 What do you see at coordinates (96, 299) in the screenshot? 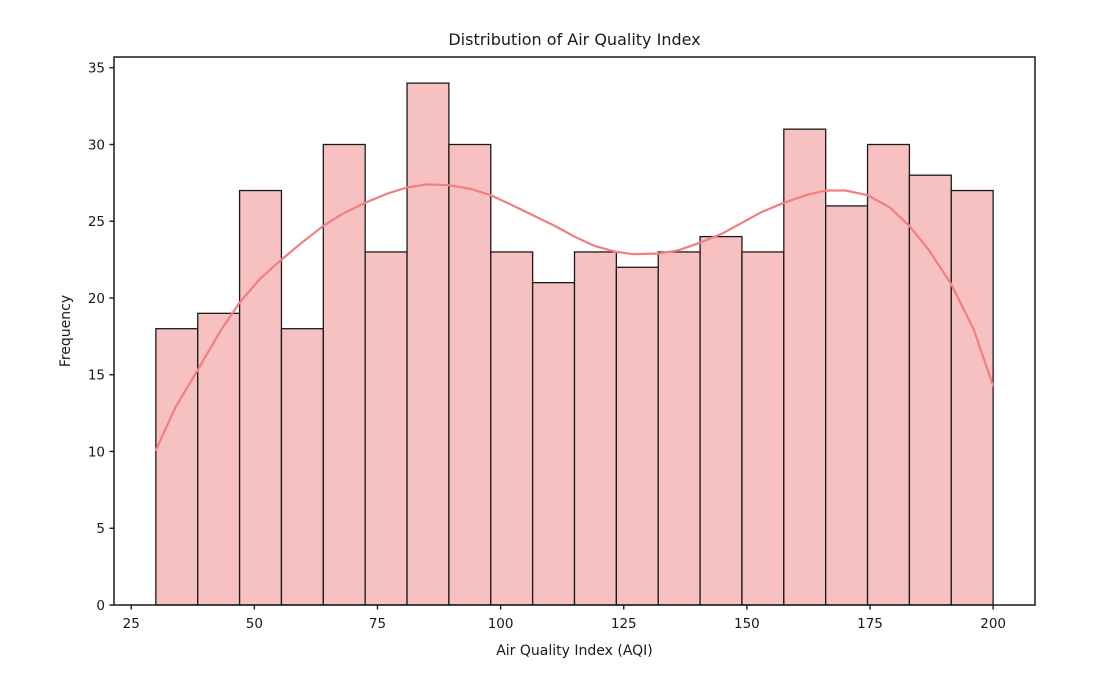
I see `y-tick-label: 20` at bounding box center [96, 299].